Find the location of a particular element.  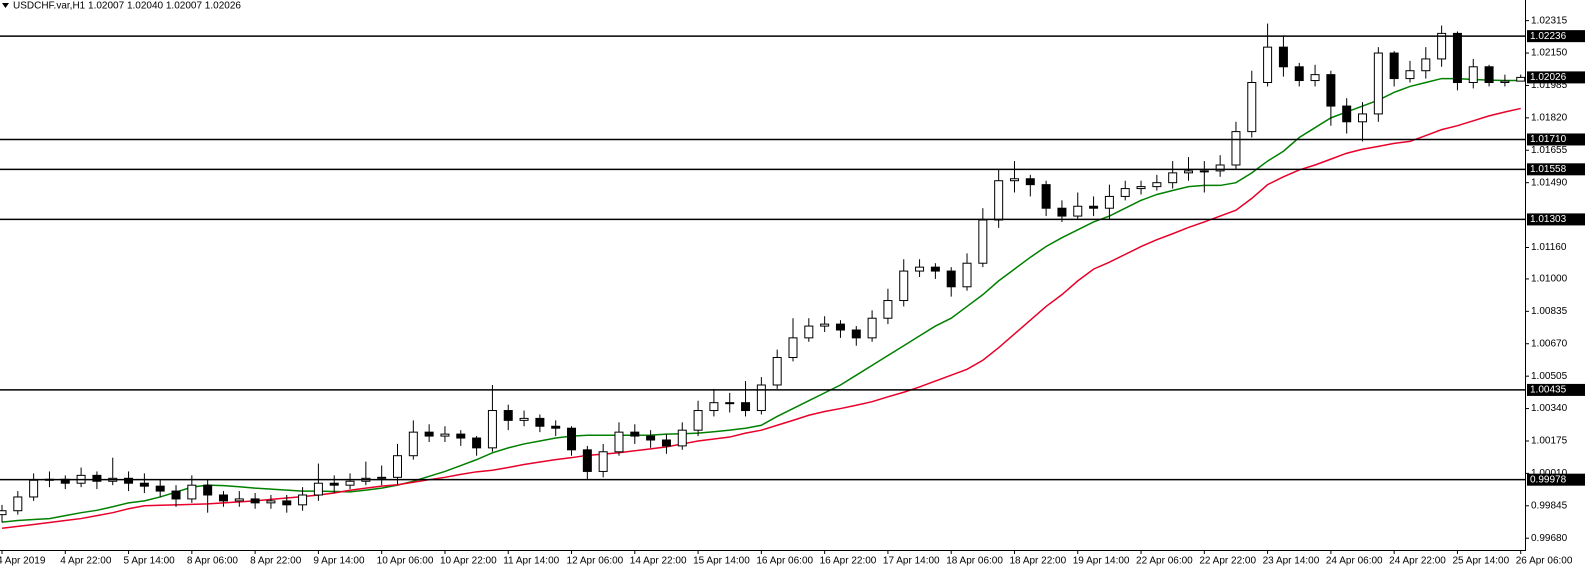

level-label: 1.02236 is located at coordinates (1548, 36).